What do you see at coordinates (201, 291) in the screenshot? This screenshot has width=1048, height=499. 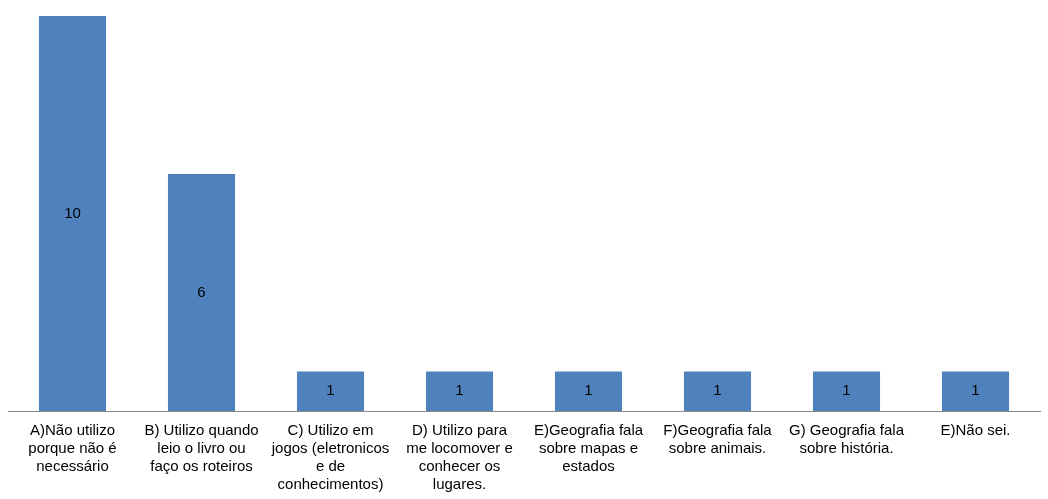 I see `data-label: 6` at bounding box center [201, 291].